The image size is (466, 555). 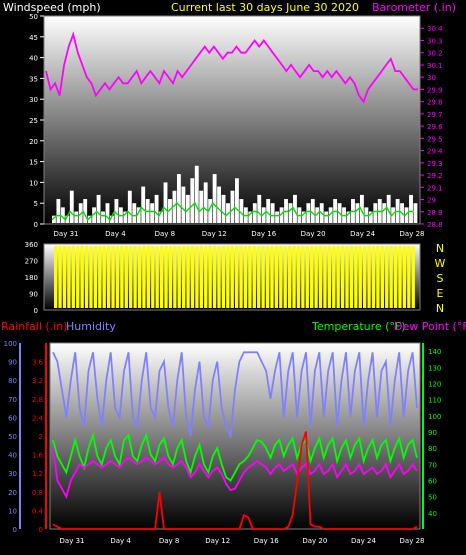 What do you see at coordinates (412, 541) in the screenshot?
I see `panel3-x-tick-label: Day 28` at bounding box center [412, 541].